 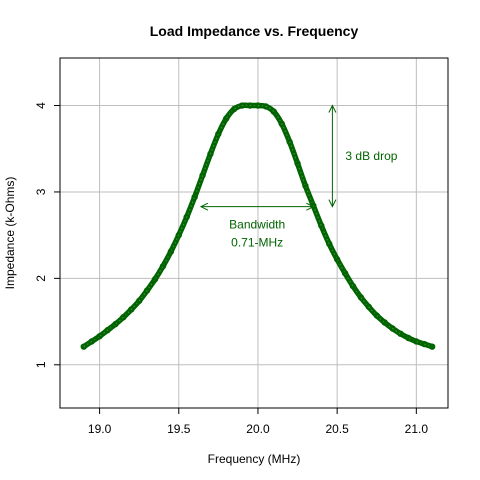 What do you see at coordinates (254, 459) in the screenshot?
I see `x-axis-label: Frequency (MHz)` at bounding box center [254, 459].